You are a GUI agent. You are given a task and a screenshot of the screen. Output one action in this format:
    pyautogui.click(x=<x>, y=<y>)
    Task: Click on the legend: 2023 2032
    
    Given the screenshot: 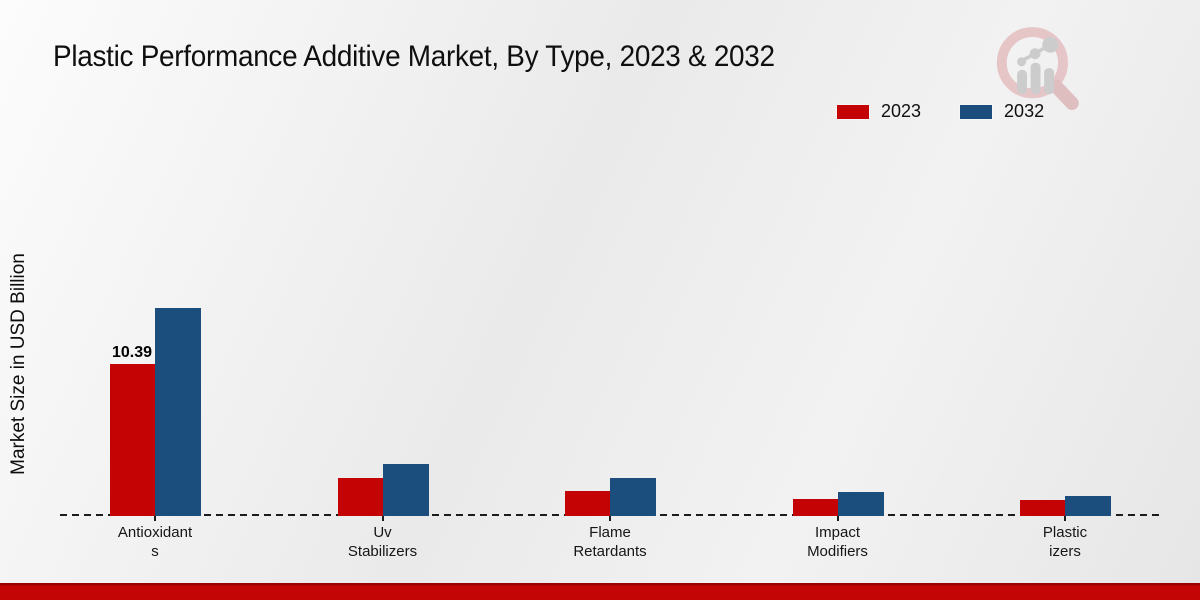 What is the action you would take?
    pyautogui.click(x=940, y=111)
    